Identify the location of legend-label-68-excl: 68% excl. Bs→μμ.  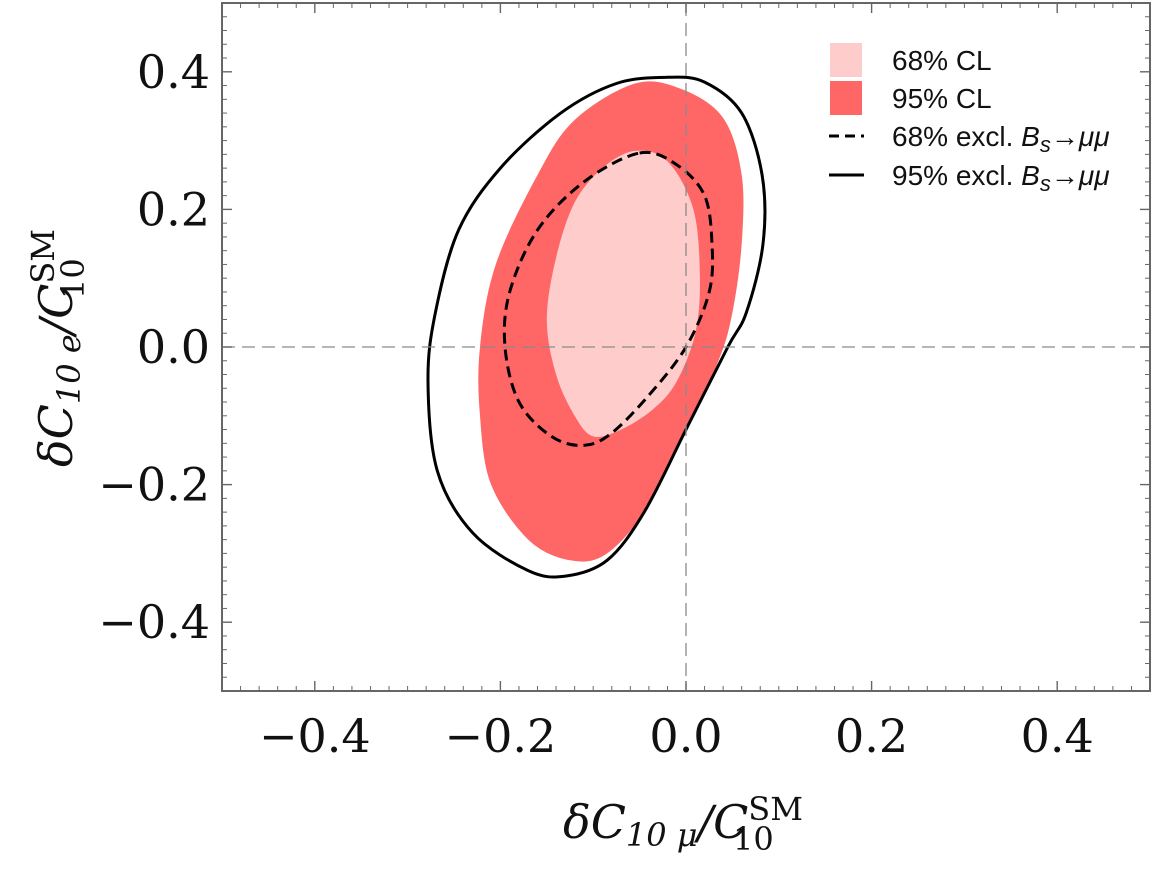
(1001, 139).